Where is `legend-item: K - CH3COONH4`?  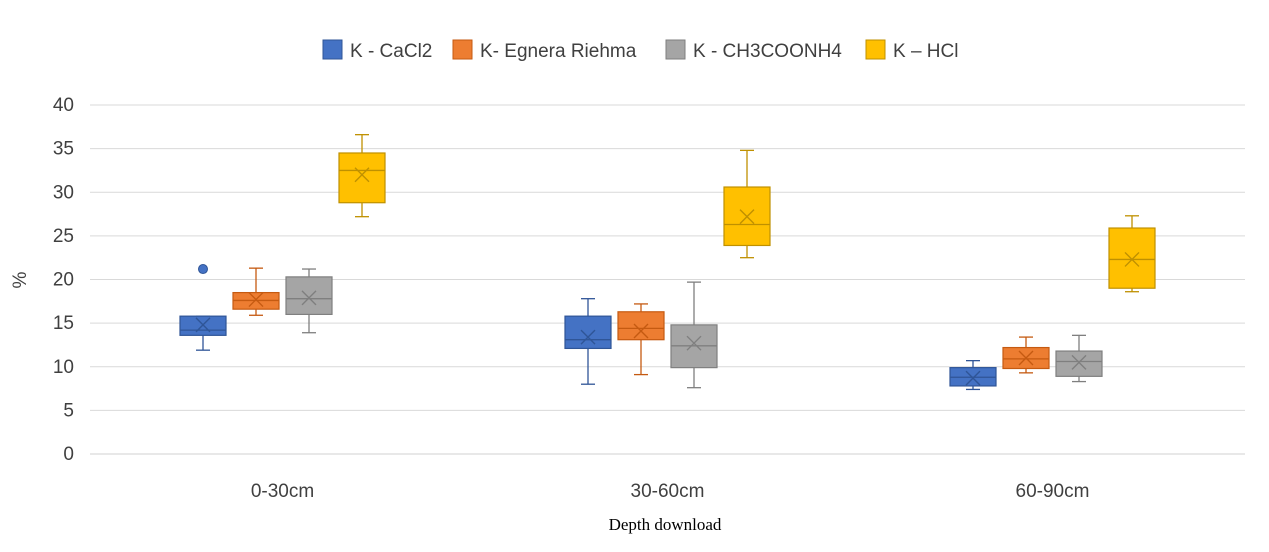 legend-item: K - CH3COONH4 is located at coordinates (753, 50).